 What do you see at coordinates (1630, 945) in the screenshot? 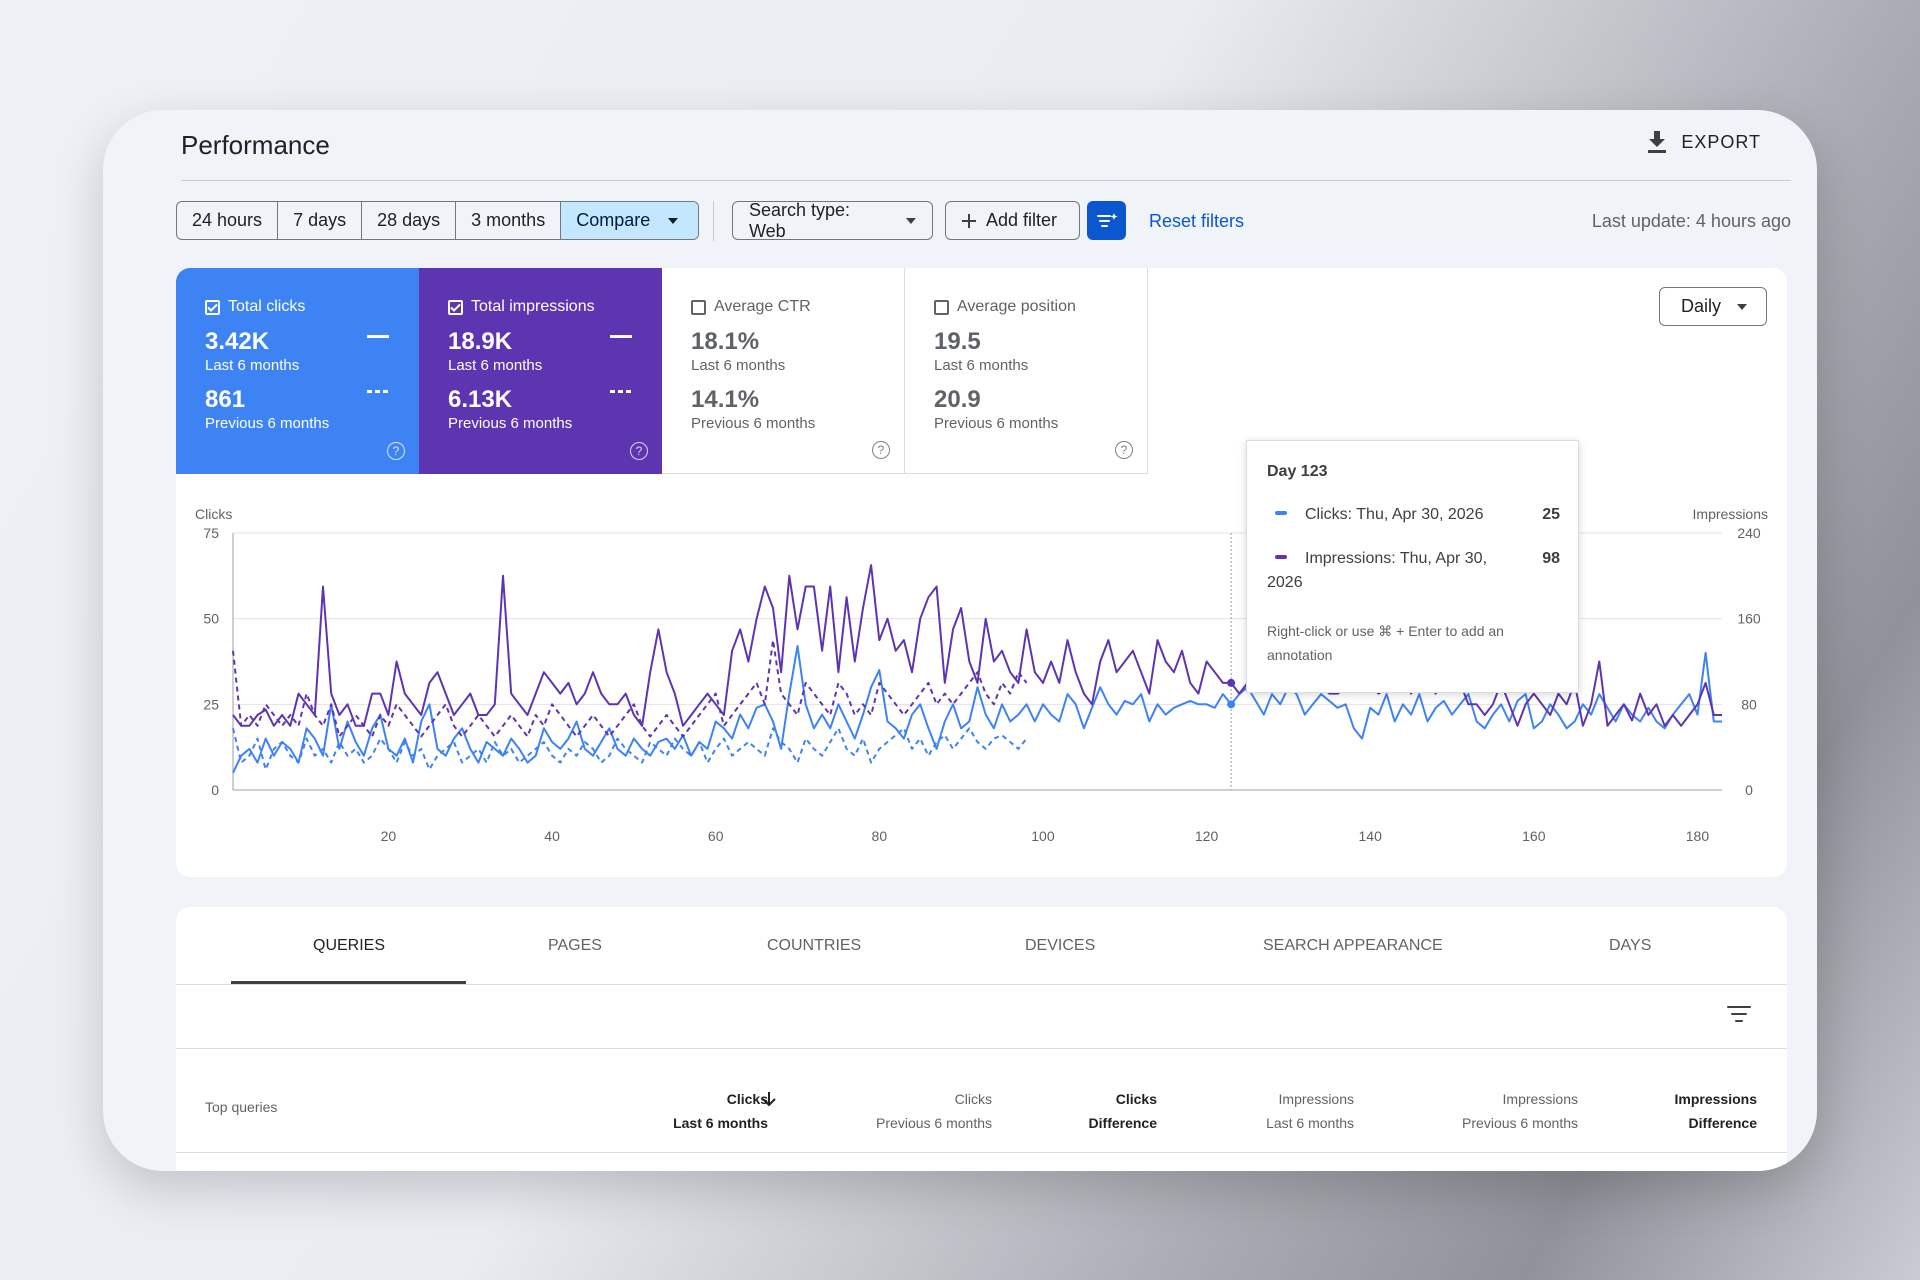
I see `tab-days: DAYS` at bounding box center [1630, 945].